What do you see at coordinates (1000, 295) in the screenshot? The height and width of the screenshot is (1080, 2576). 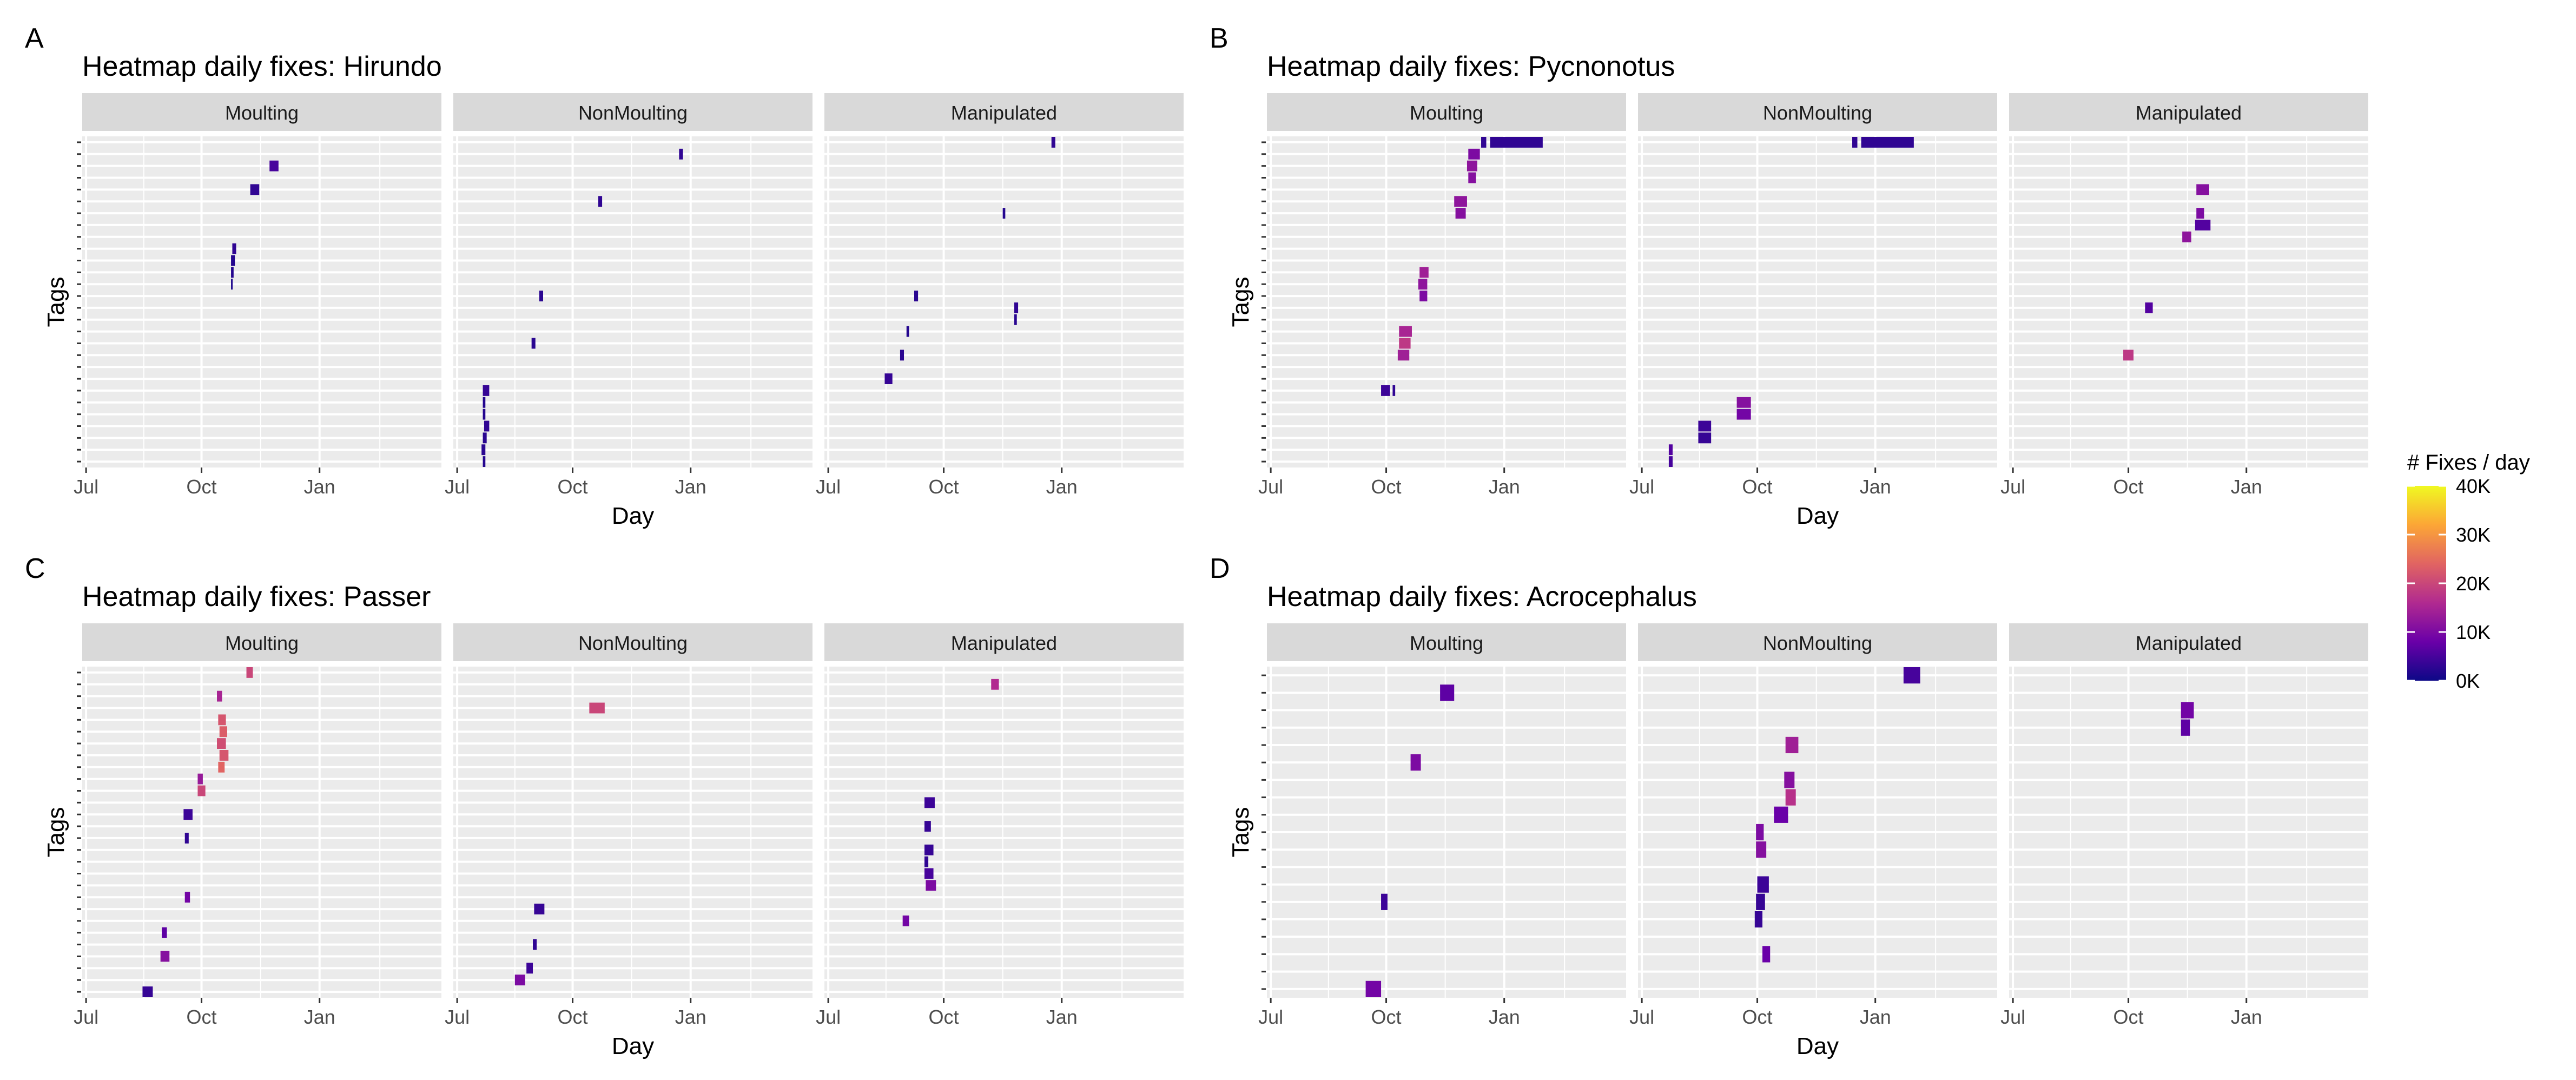 I see `facet-manipulated: Manipulated Jul Oct Jan` at bounding box center [1000, 295].